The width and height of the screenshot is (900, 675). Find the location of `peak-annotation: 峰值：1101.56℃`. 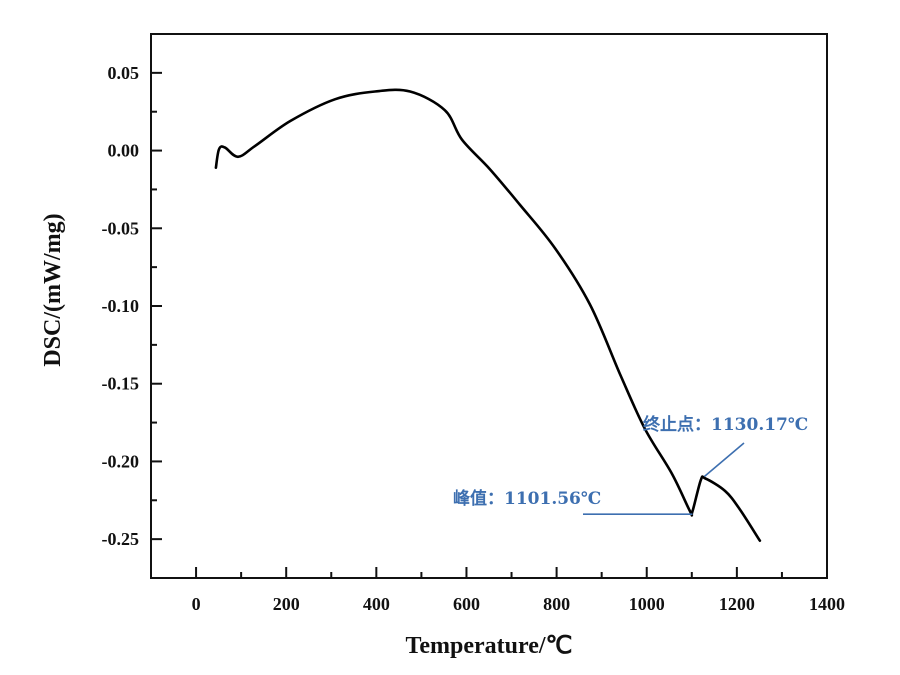

peak-annotation: 峰值：1101.56℃ is located at coordinates (527, 498).